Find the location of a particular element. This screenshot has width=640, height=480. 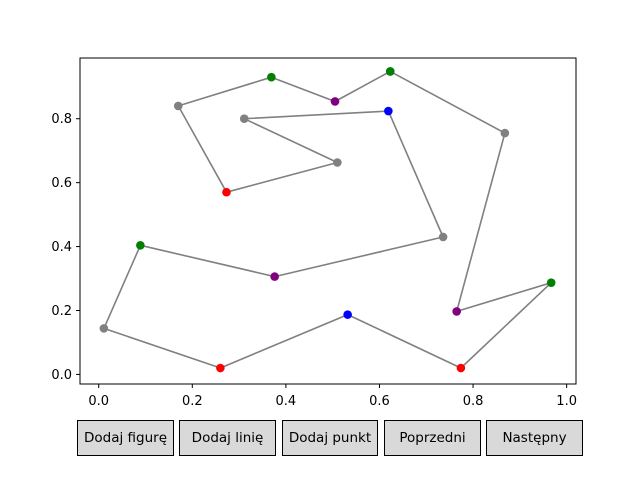

y-tick-label: 0.4 is located at coordinates (61, 247).